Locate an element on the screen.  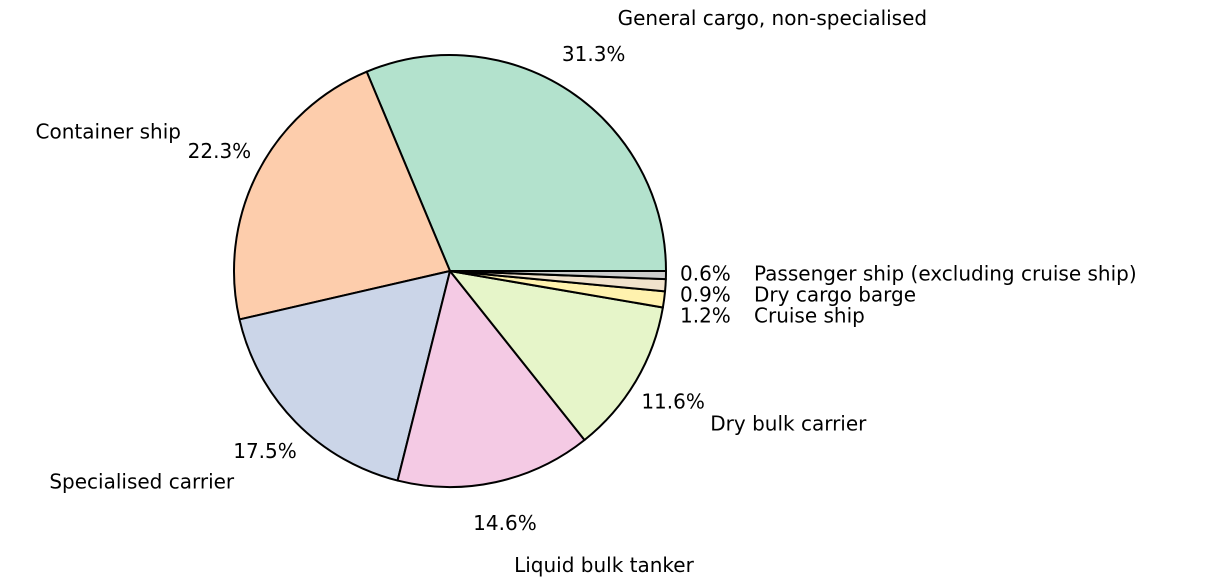
slice-label: Container ship is located at coordinates (108, 131).